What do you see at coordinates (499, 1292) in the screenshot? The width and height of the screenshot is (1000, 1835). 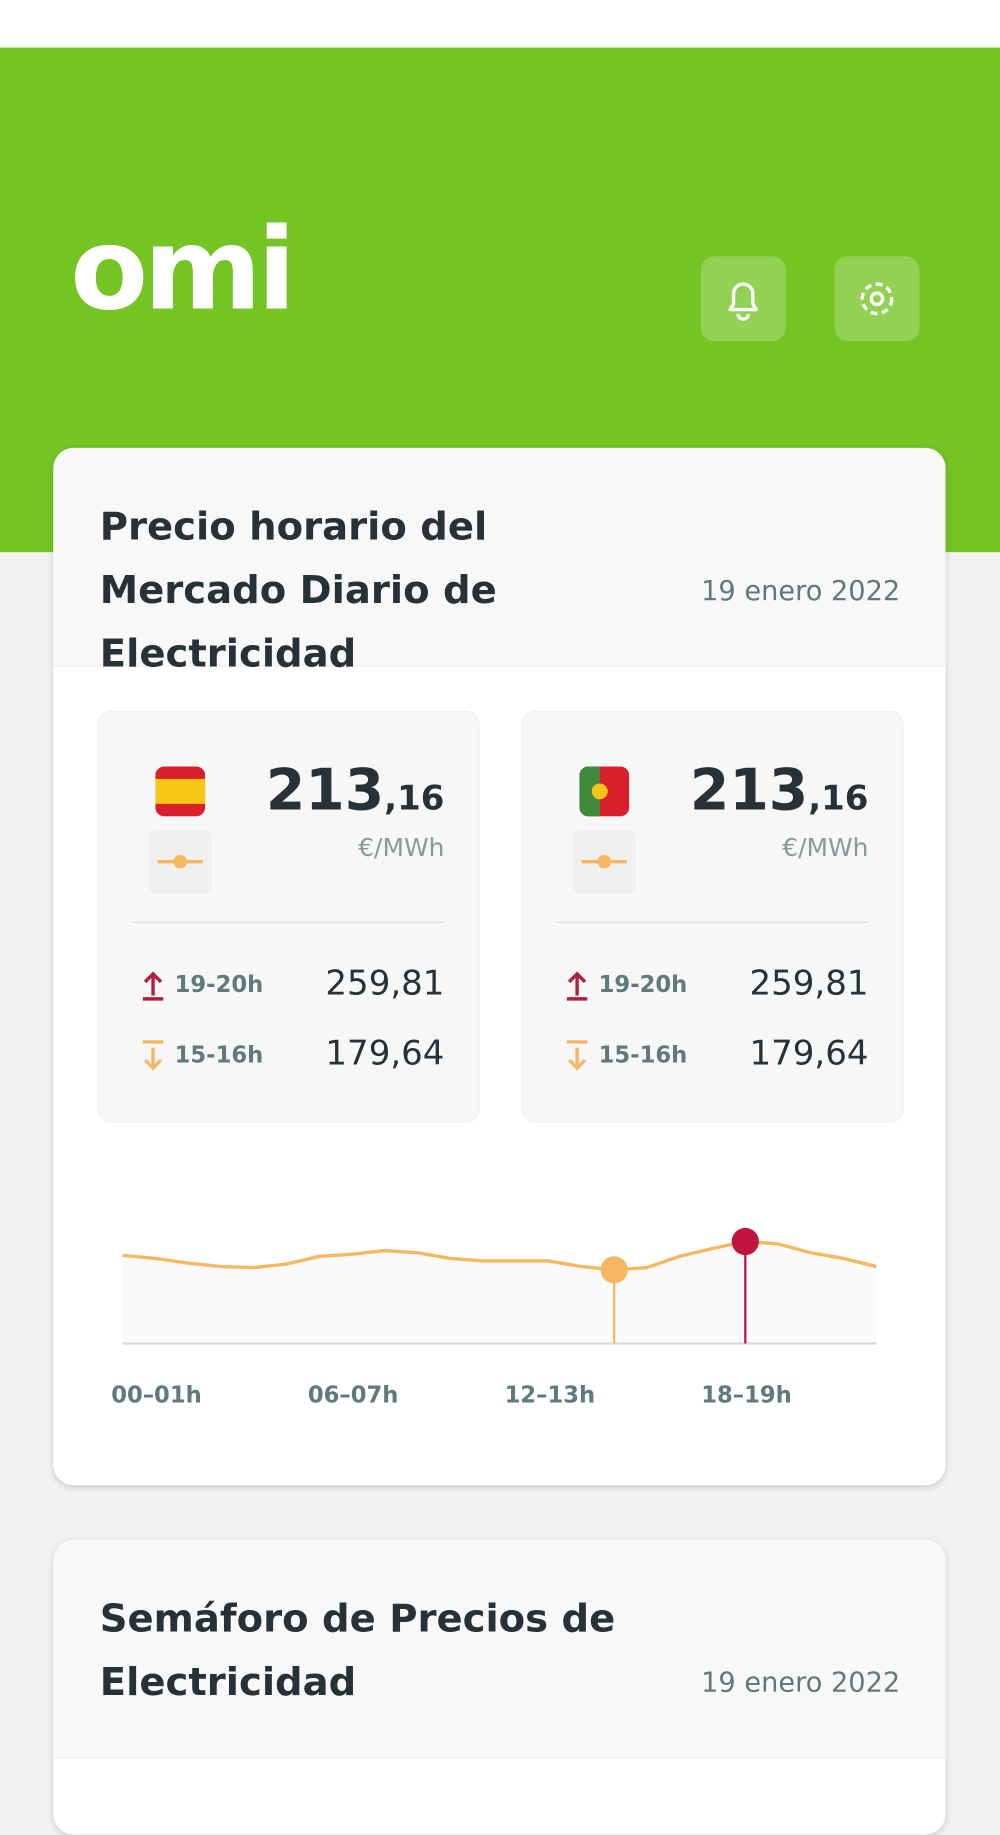 I see `area` at bounding box center [499, 1292].